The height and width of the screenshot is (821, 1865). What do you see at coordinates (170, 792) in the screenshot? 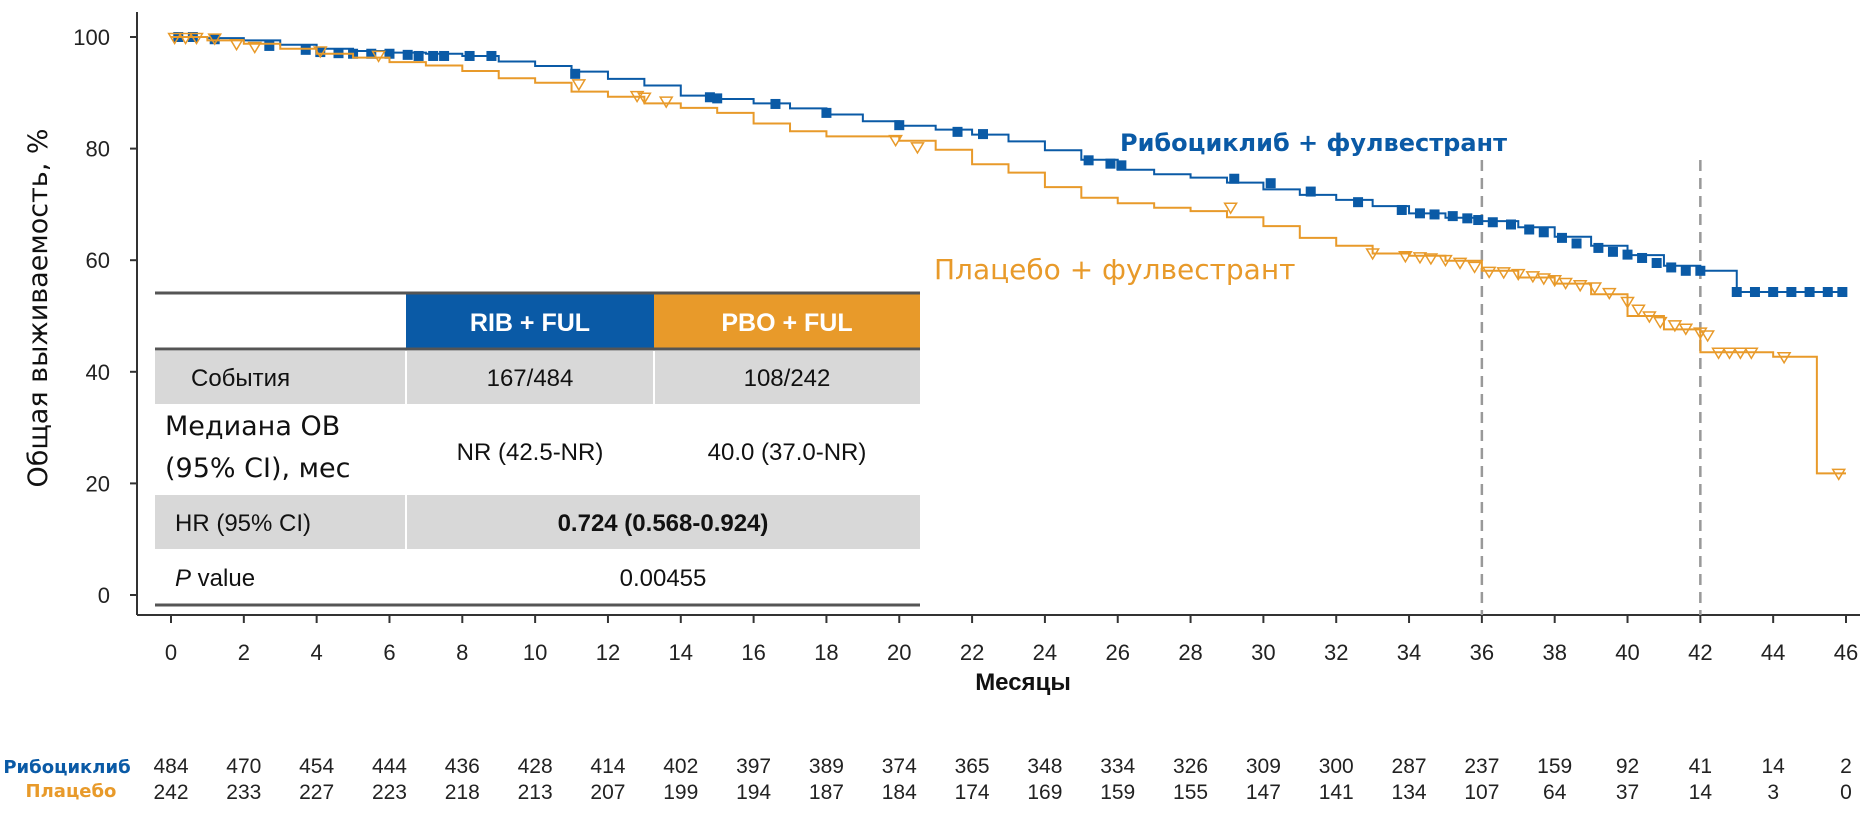
I see `risk-count-pbo: 242` at bounding box center [170, 792].